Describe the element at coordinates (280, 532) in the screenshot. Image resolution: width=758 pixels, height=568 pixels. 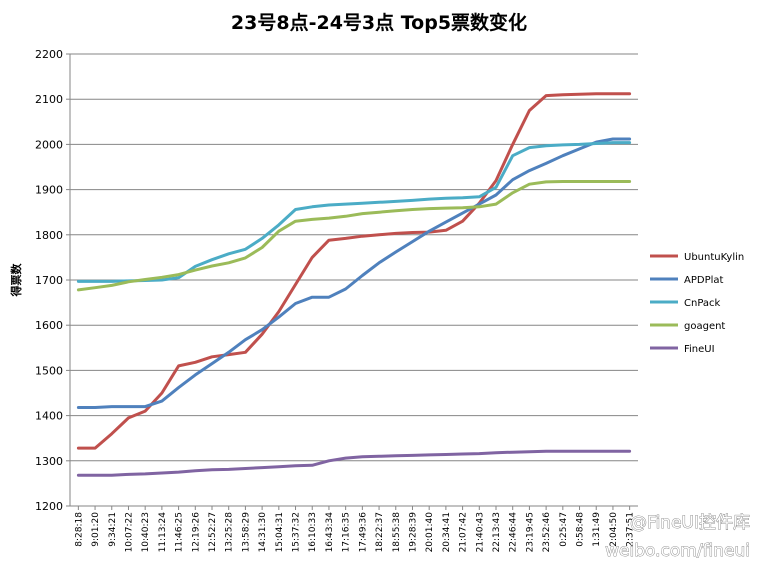
I see `x-tick-label: 15:04:31` at that location.